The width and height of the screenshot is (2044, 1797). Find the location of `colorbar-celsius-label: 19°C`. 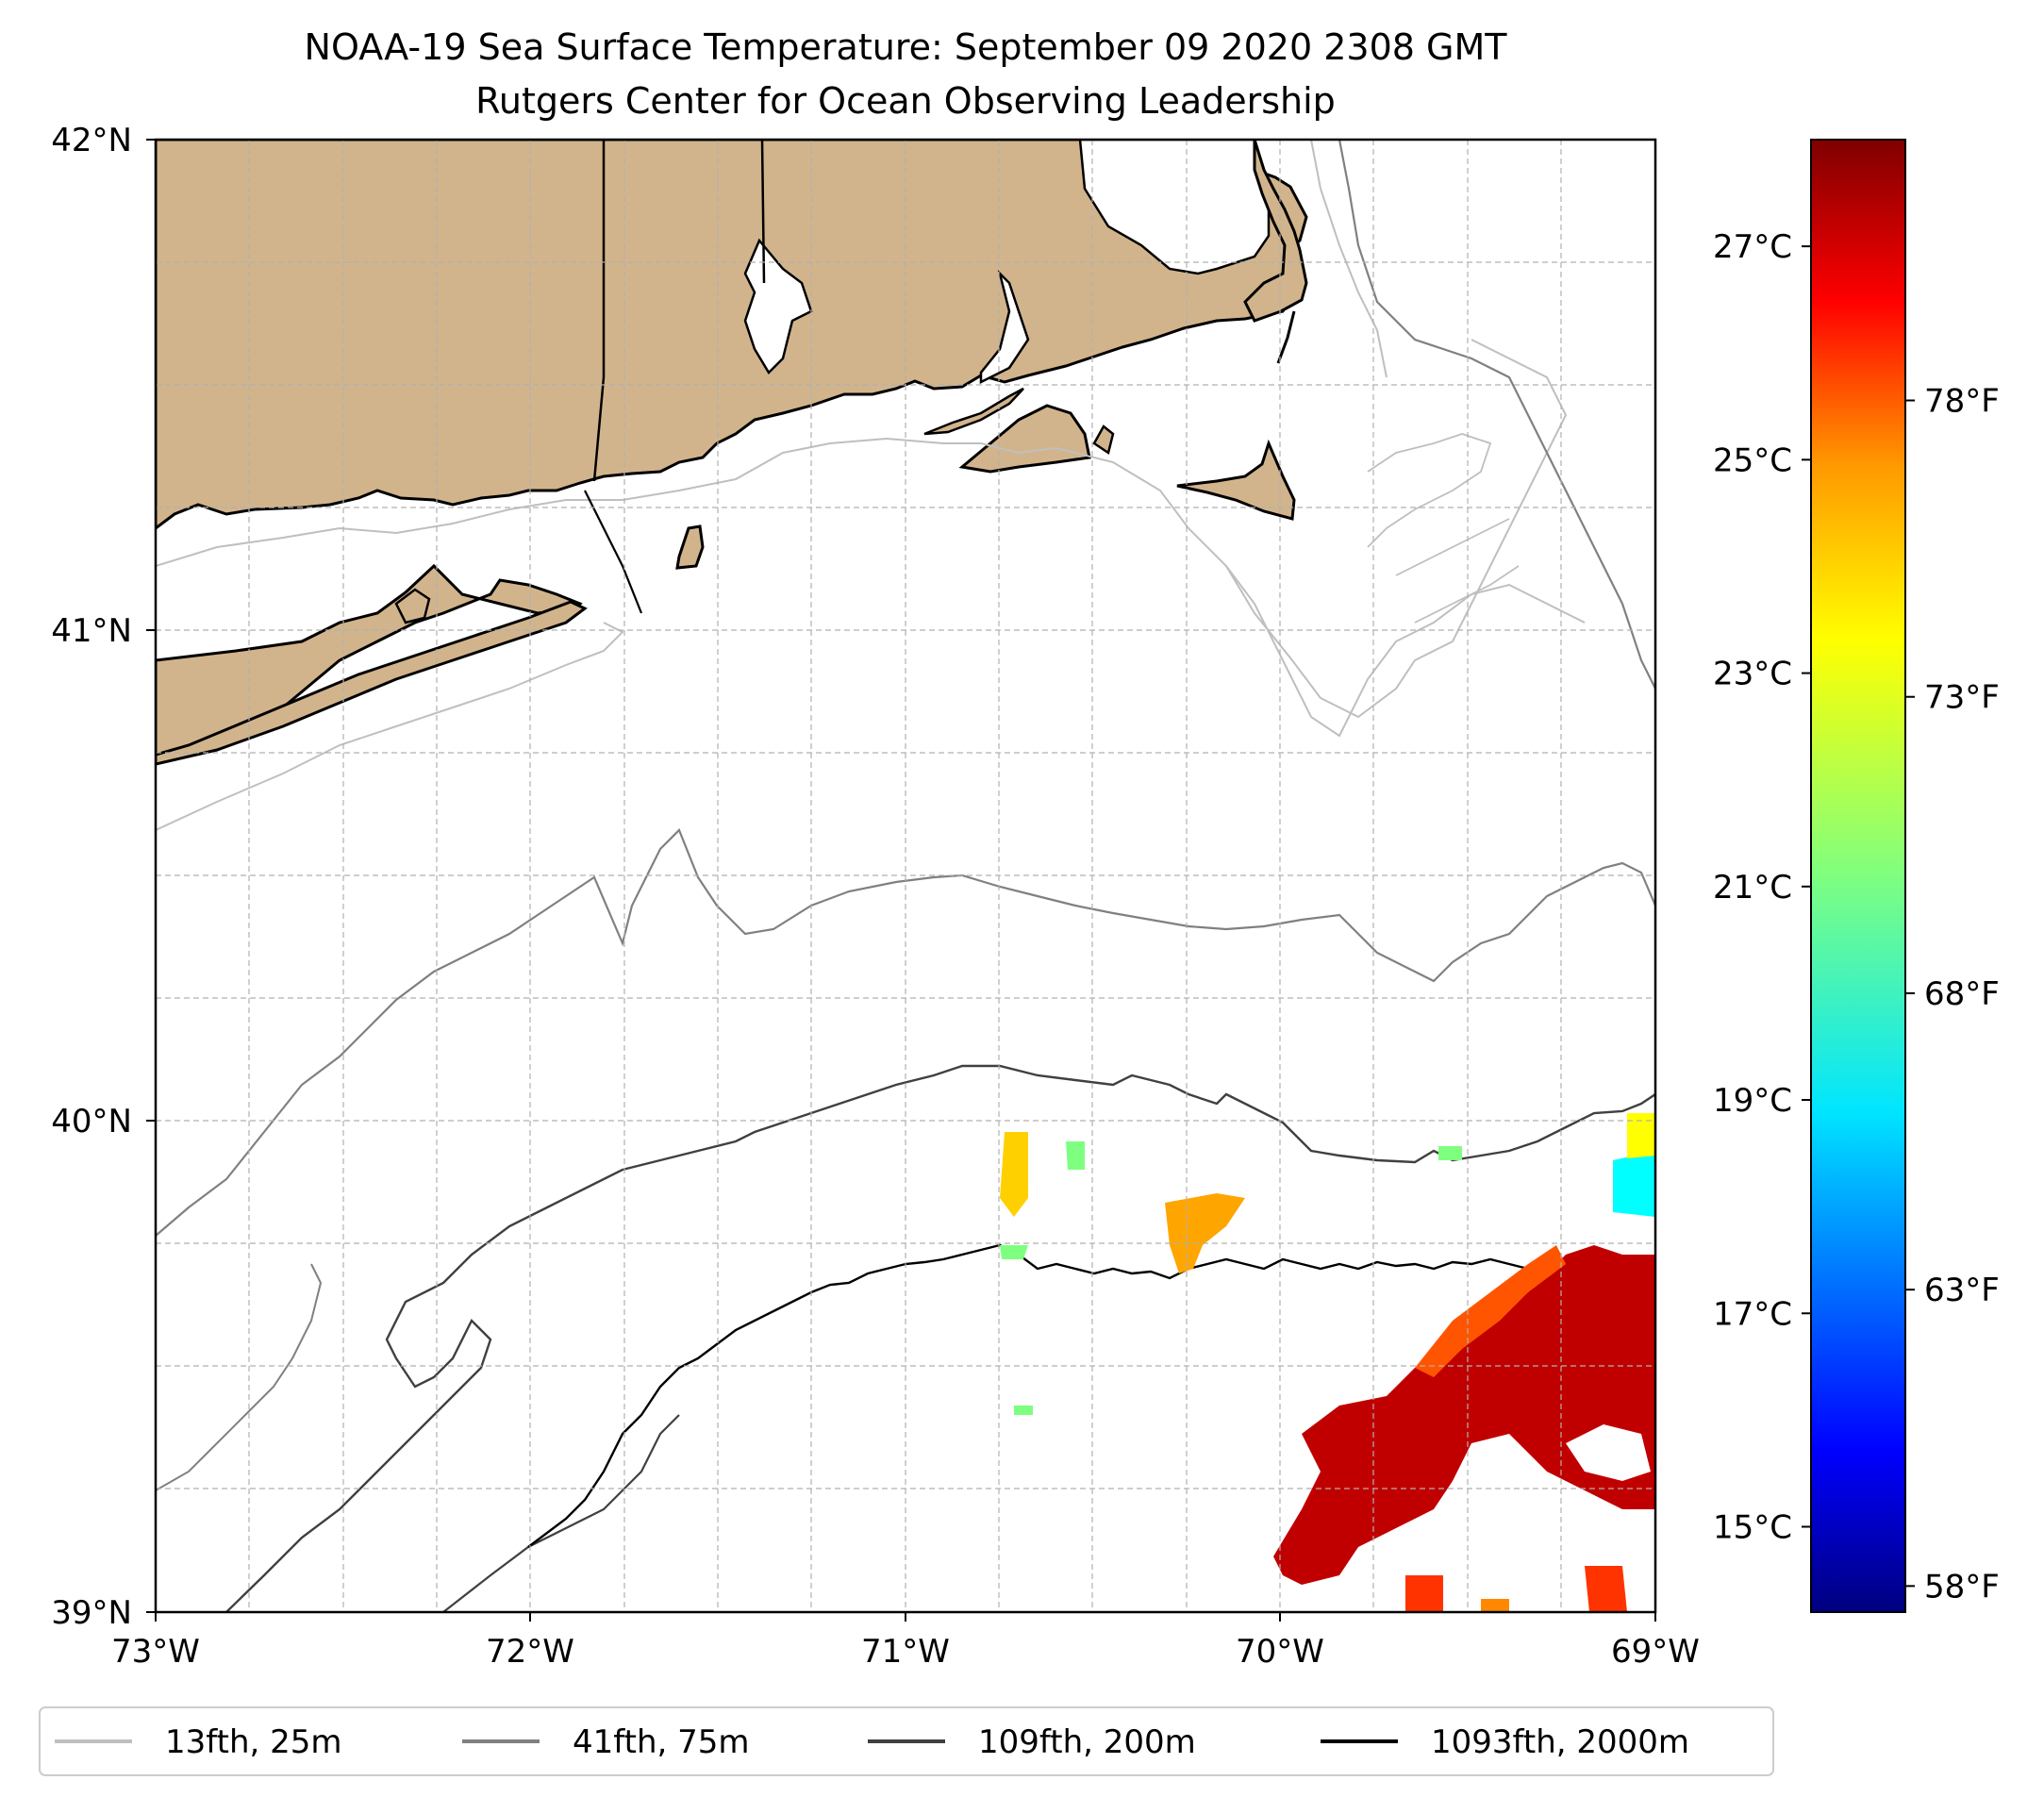

colorbar-celsius-label: 19°C is located at coordinates (1753, 1101).